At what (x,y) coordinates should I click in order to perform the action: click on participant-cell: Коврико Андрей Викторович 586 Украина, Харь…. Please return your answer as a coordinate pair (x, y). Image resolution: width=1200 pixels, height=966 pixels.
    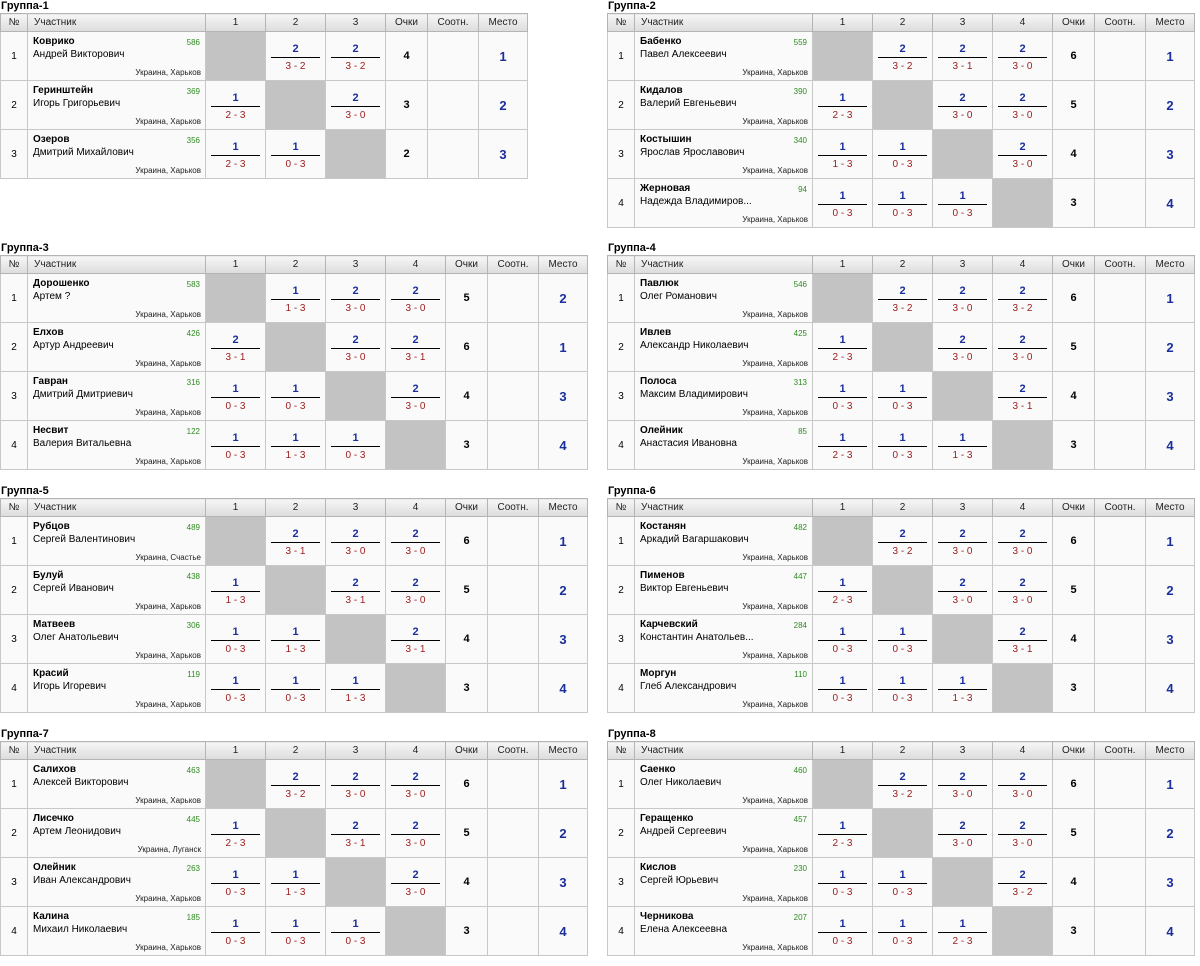
    Looking at the image, I should click on (116, 56).